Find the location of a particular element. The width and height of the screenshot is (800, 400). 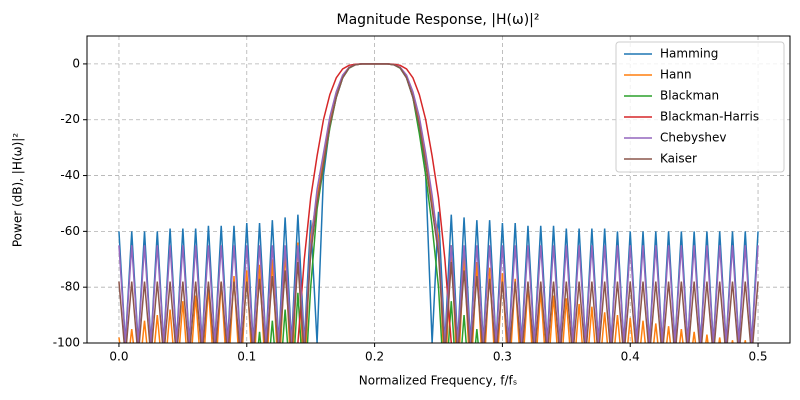

y-tick-label: 0 is located at coordinates (76, 63).